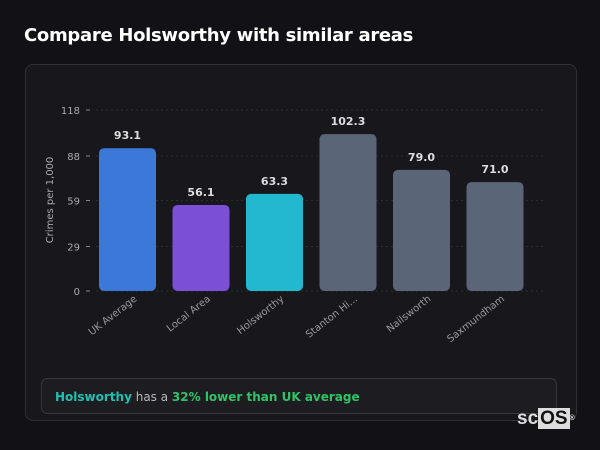 The height and width of the screenshot is (450, 600). Describe the element at coordinates (265, 397) in the screenshot. I see `summary-comparison: 32% lower than UK average` at that location.